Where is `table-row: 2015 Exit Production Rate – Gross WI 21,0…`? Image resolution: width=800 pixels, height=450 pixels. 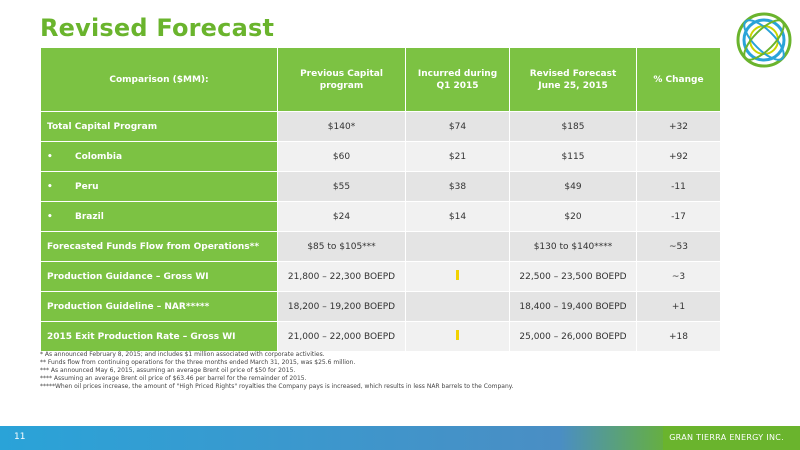
table-row: 2015 Exit Production Rate – Gross WI 21,0… is located at coordinates (380, 336).